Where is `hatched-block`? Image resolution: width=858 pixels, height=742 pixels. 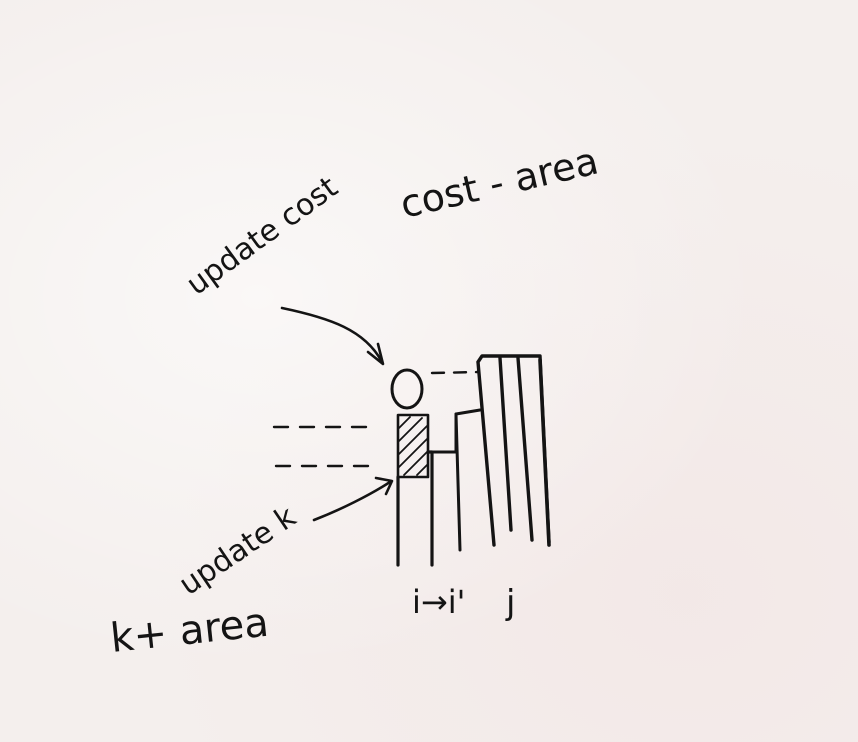
hatched-block is located at coordinates (413, 446).